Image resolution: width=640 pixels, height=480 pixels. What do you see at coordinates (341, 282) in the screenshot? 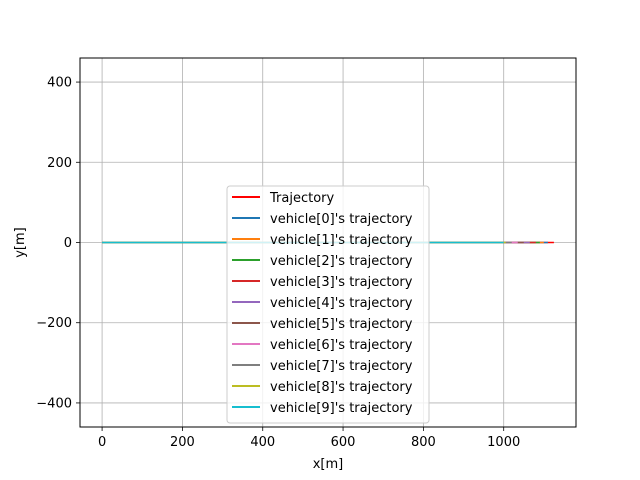
I see `legend-entry-label: vehicle[3]'s trajectory` at bounding box center [341, 282].